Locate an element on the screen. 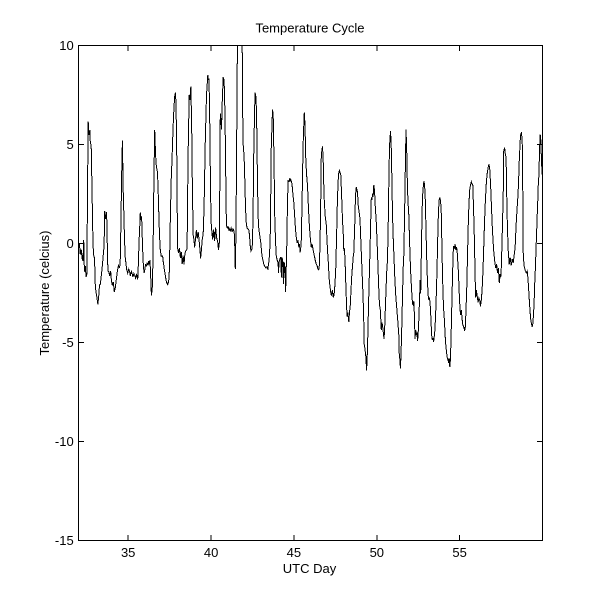  svg-text: 50 is located at coordinates (377, 552).